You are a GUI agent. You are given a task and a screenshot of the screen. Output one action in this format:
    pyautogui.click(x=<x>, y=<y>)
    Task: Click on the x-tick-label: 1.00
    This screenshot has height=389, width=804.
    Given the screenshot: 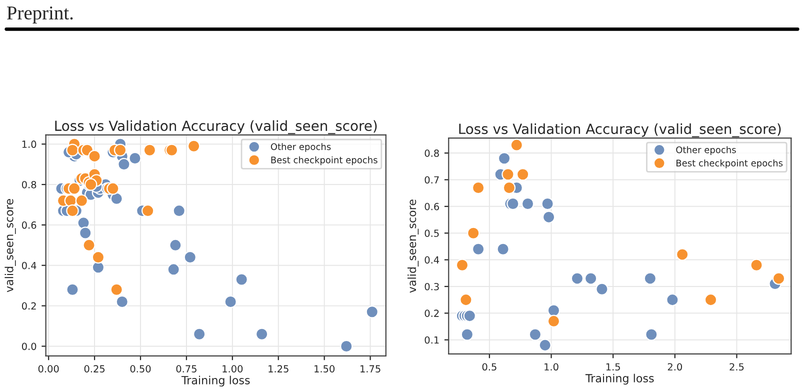 What is the action you would take?
    pyautogui.click(x=232, y=368)
    